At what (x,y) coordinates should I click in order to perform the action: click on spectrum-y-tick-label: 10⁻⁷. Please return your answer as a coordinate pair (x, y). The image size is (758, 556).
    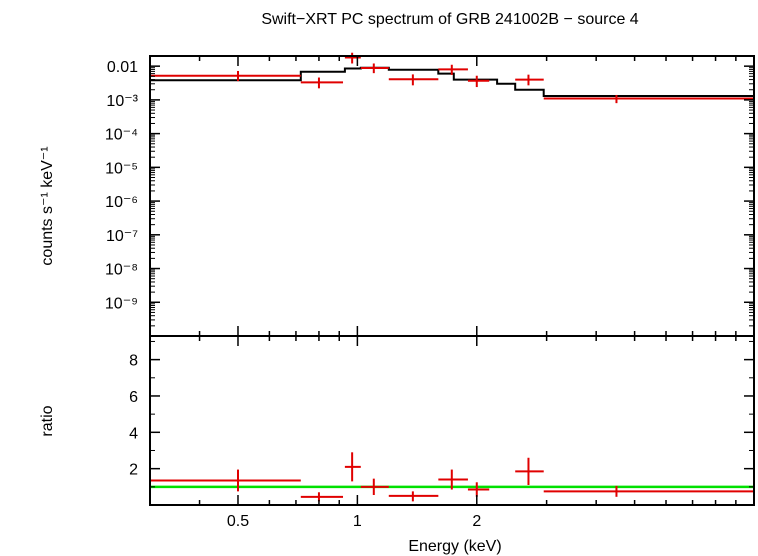
    Looking at the image, I should click on (122, 236).